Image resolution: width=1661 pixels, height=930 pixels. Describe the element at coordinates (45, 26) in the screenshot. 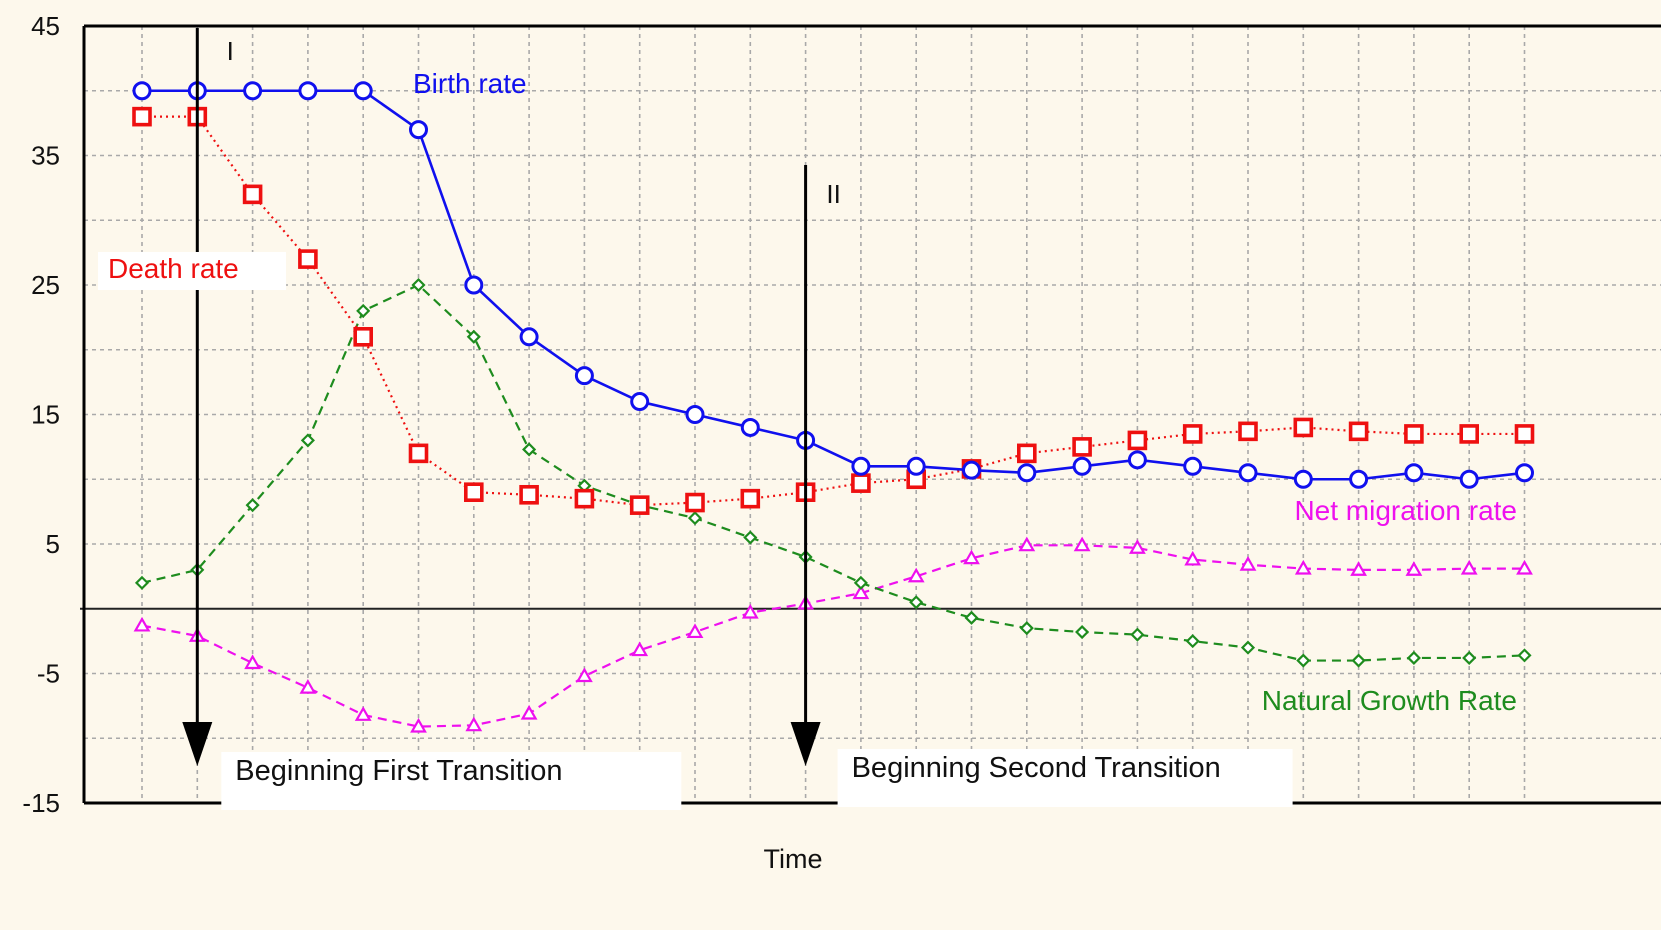

I see `y-tick-label: 45` at that location.